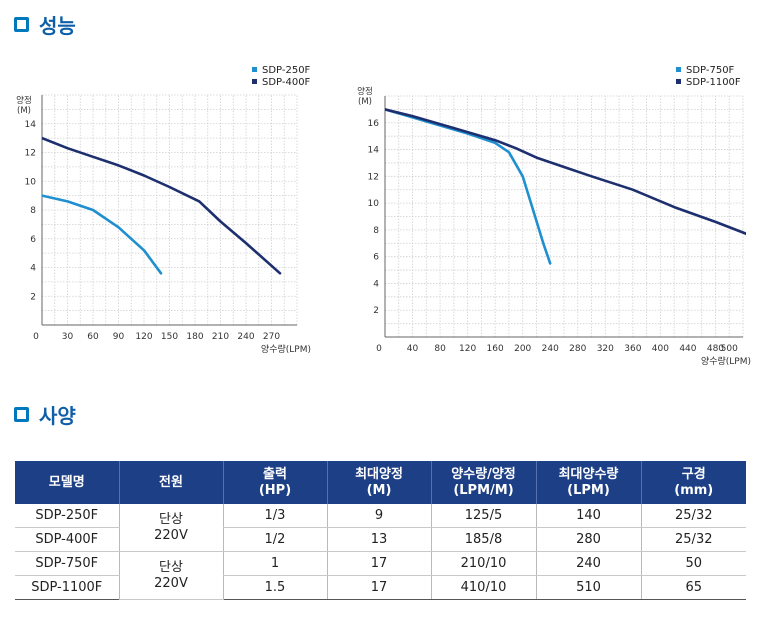  Describe the element at coordinates (57, 26) in the screenshot. I see `performance-title-text: 성능` at that location.